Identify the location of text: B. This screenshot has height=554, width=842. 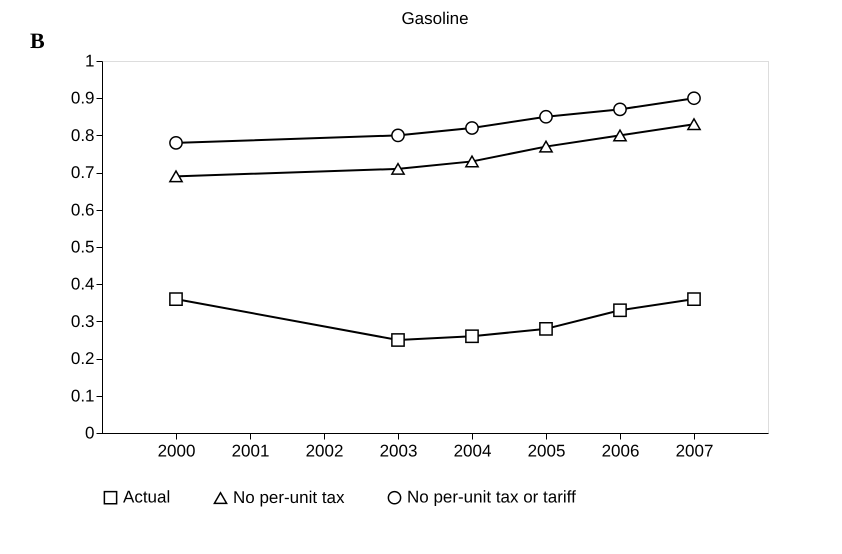
(37, 40).